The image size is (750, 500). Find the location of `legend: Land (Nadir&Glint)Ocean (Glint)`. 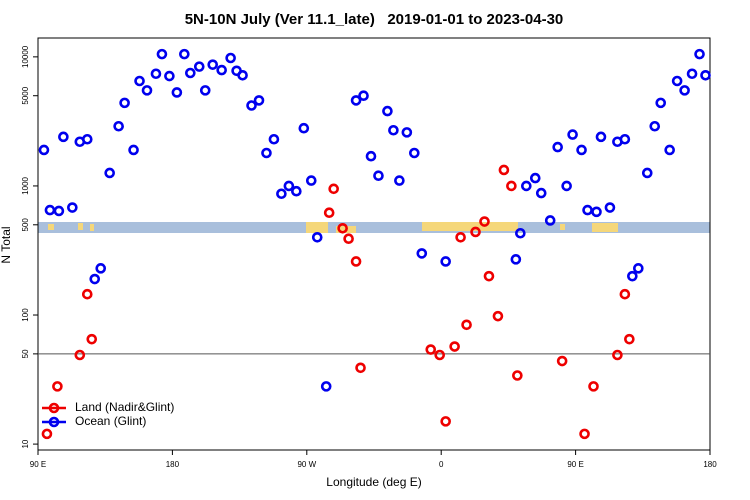

legend: Land (Nadir&Glint)Ocean (Glint) is located at coordinates (108, 414).